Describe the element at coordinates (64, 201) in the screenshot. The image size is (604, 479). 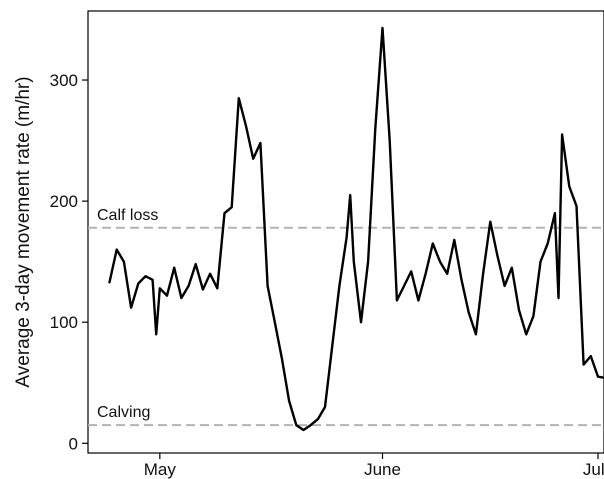
I see `y-tick-label: 200` at that location.